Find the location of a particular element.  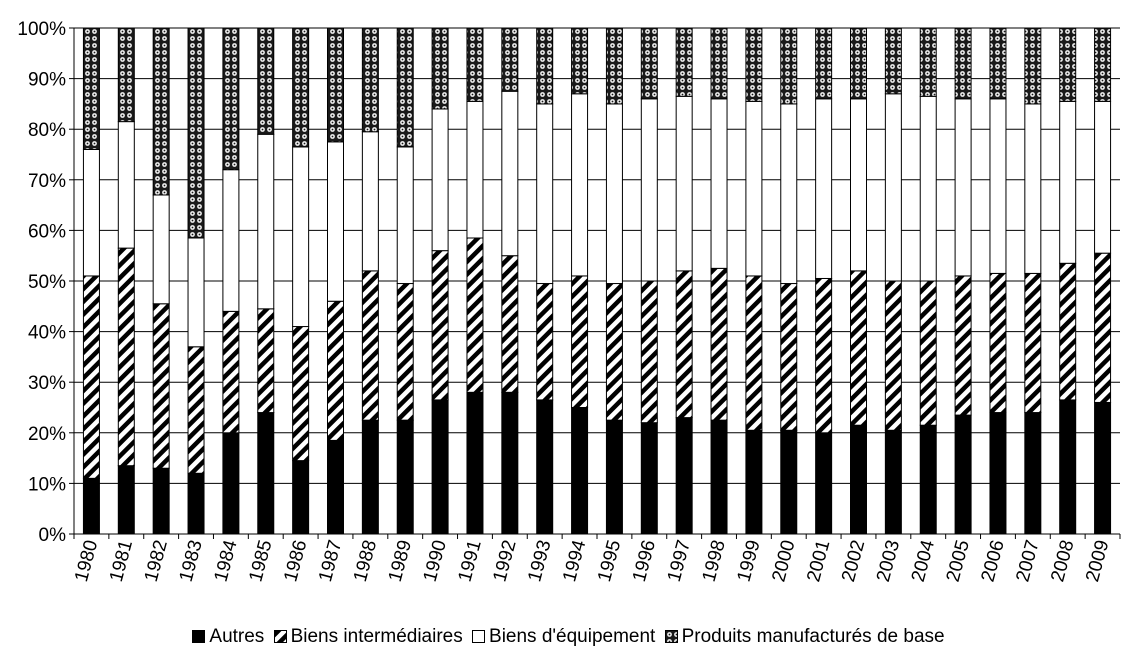

bar-segment-autres-2006 is located at coordinates (998, 473).